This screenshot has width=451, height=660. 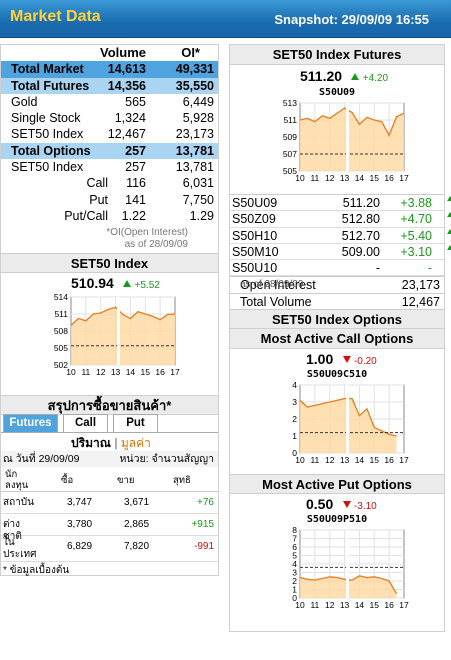 I want to click on call-change: -0.20, so click(x=365, y=362).